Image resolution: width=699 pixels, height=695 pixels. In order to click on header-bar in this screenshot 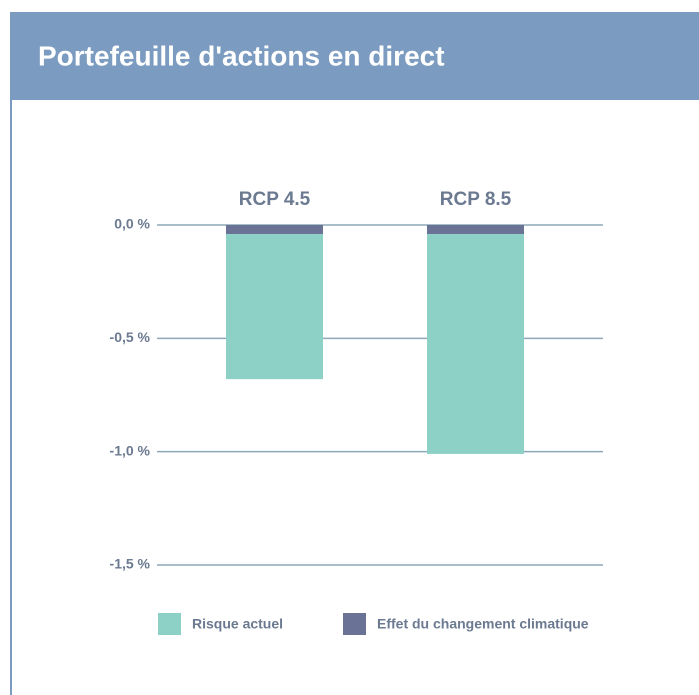, I will do `click(354, 56)`.